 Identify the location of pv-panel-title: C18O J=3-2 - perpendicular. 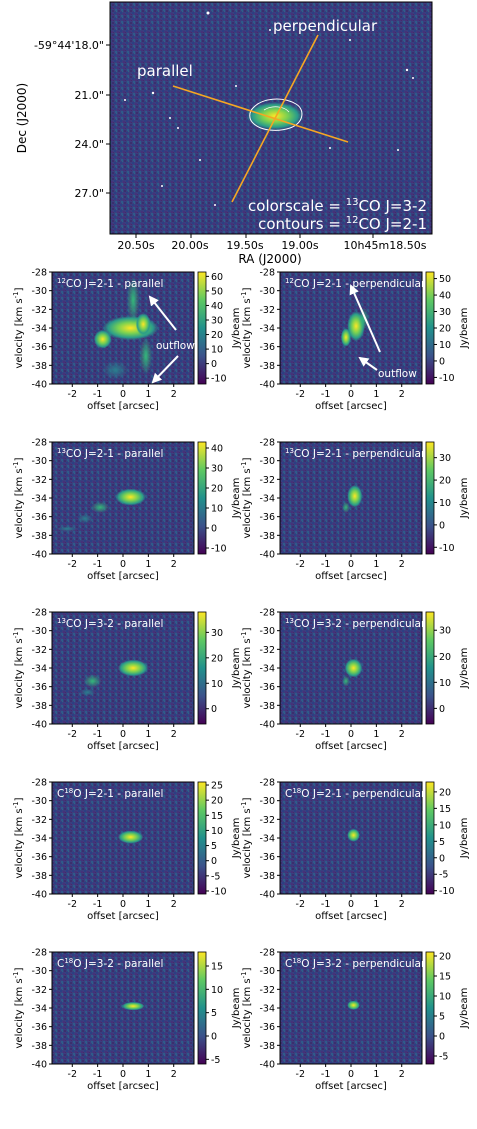
(355, 963).